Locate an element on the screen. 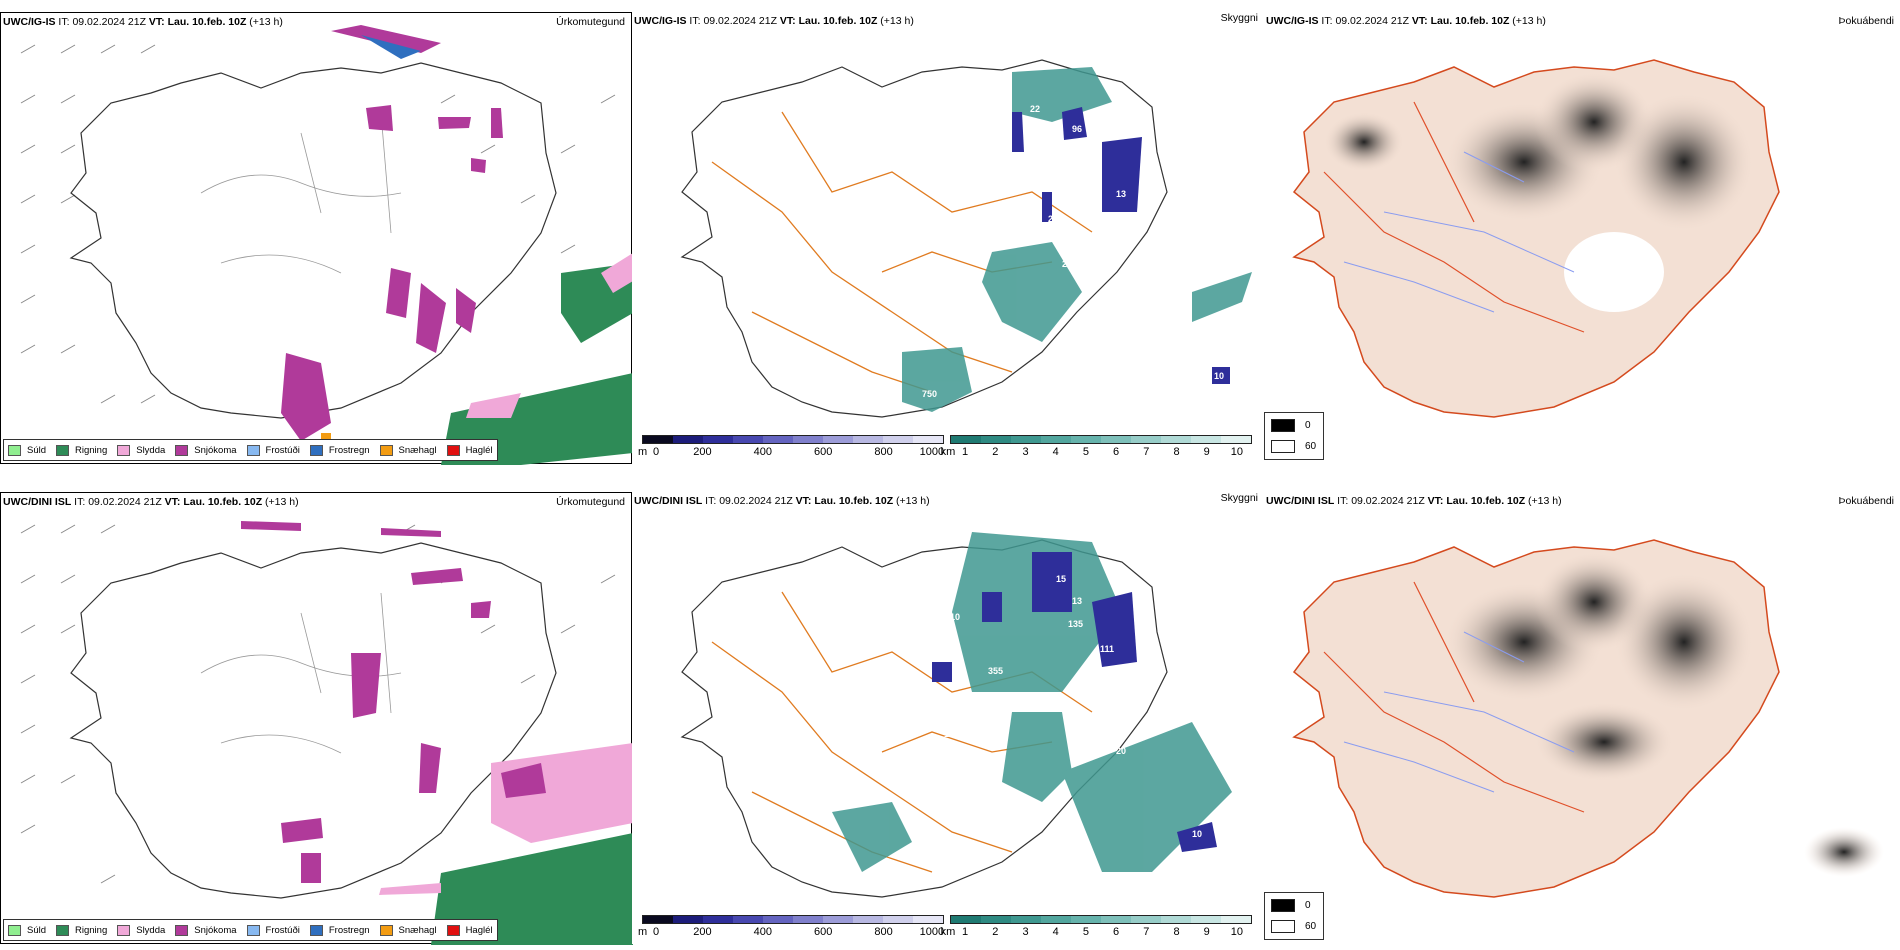  vis-value: 150 is located at coordinates (1145, 675).